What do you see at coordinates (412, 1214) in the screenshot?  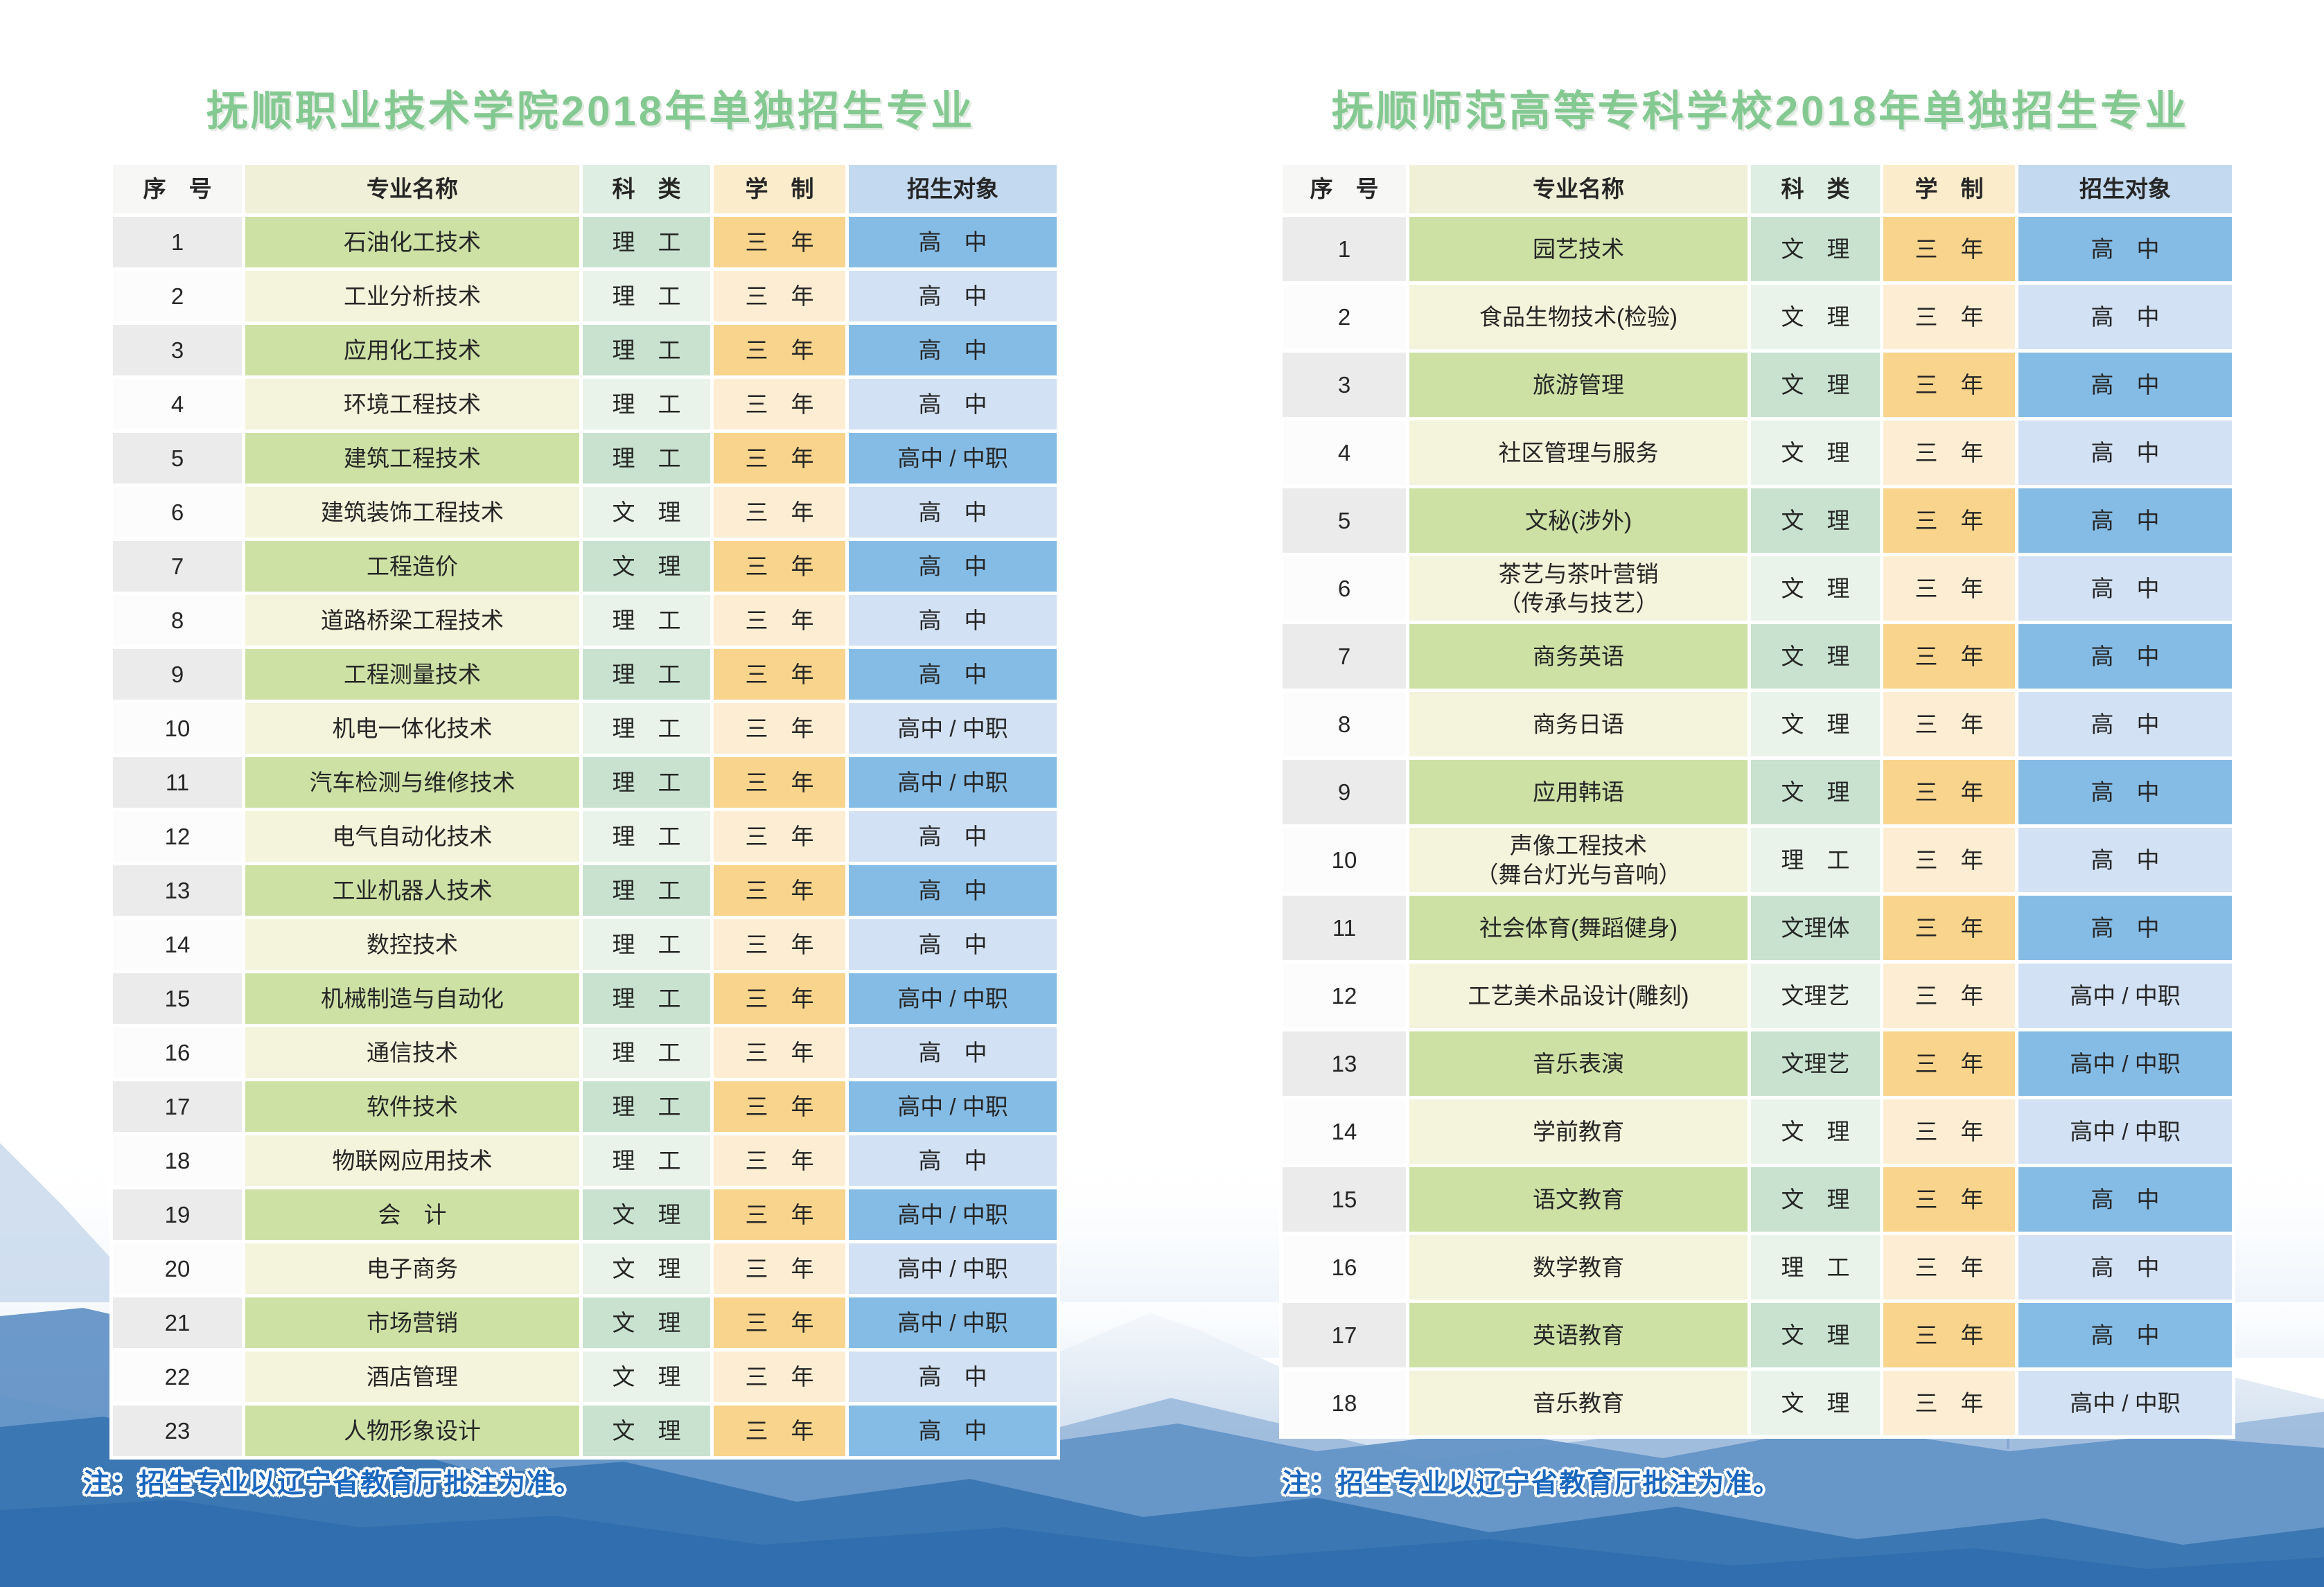 I see `cell-major-name: 会 计` at bounding box center [412, 1214].